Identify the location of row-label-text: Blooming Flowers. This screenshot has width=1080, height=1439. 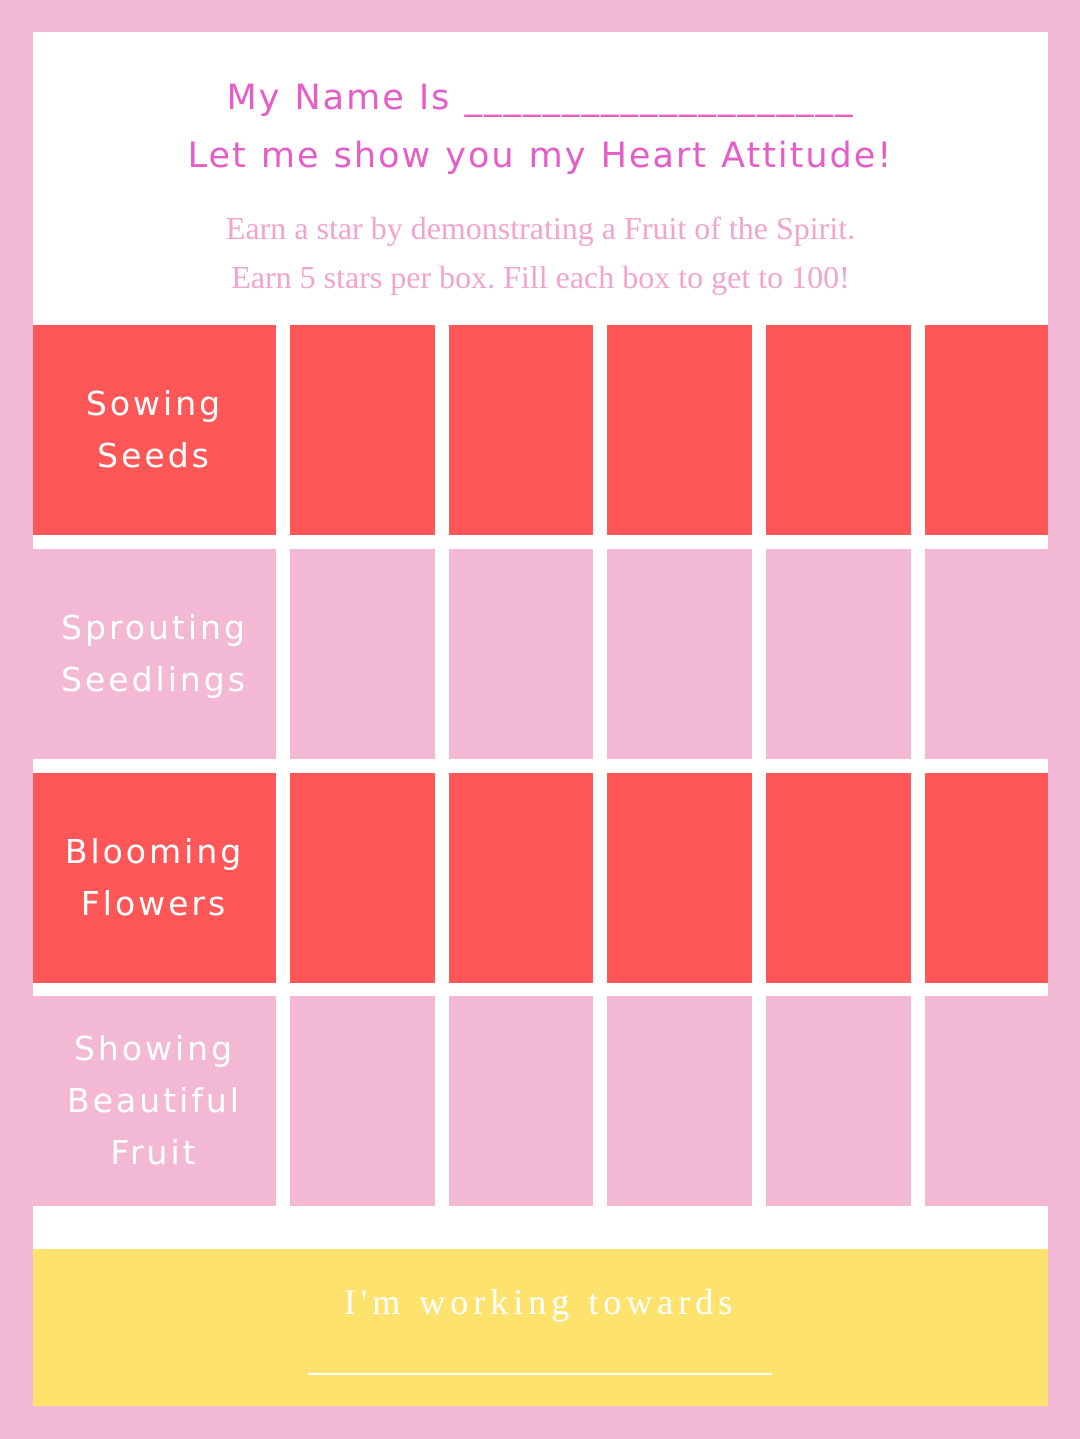
(154, 877).